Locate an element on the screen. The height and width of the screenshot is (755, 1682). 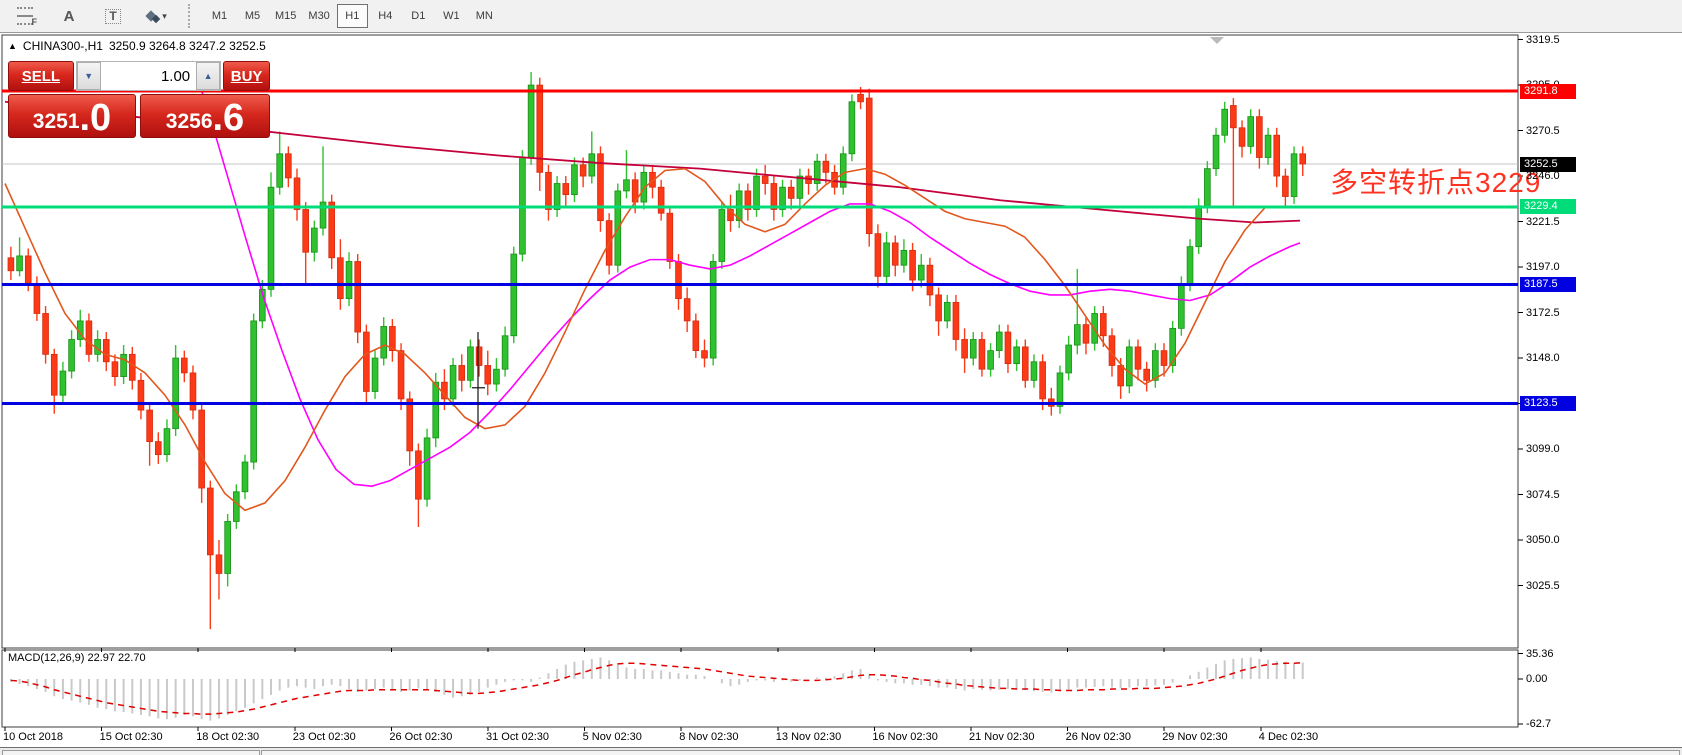
trade-buttons-row: SELL ▼ ▲ BUY is located at coordinates (139, 76).